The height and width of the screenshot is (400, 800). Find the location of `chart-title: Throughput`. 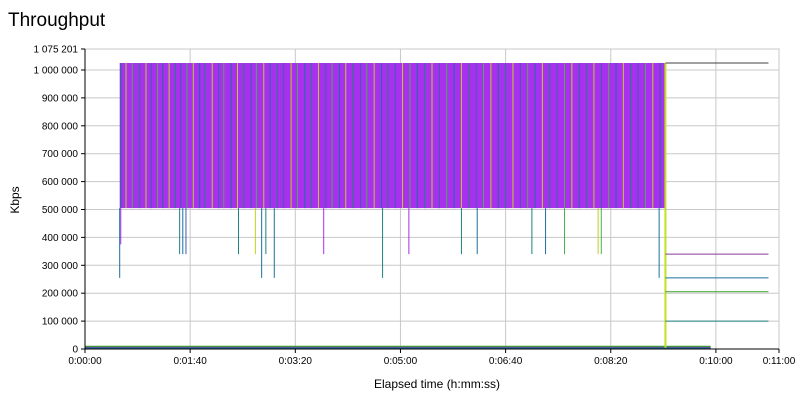

chart-title: Throughput is located at coordinates (57, 20).